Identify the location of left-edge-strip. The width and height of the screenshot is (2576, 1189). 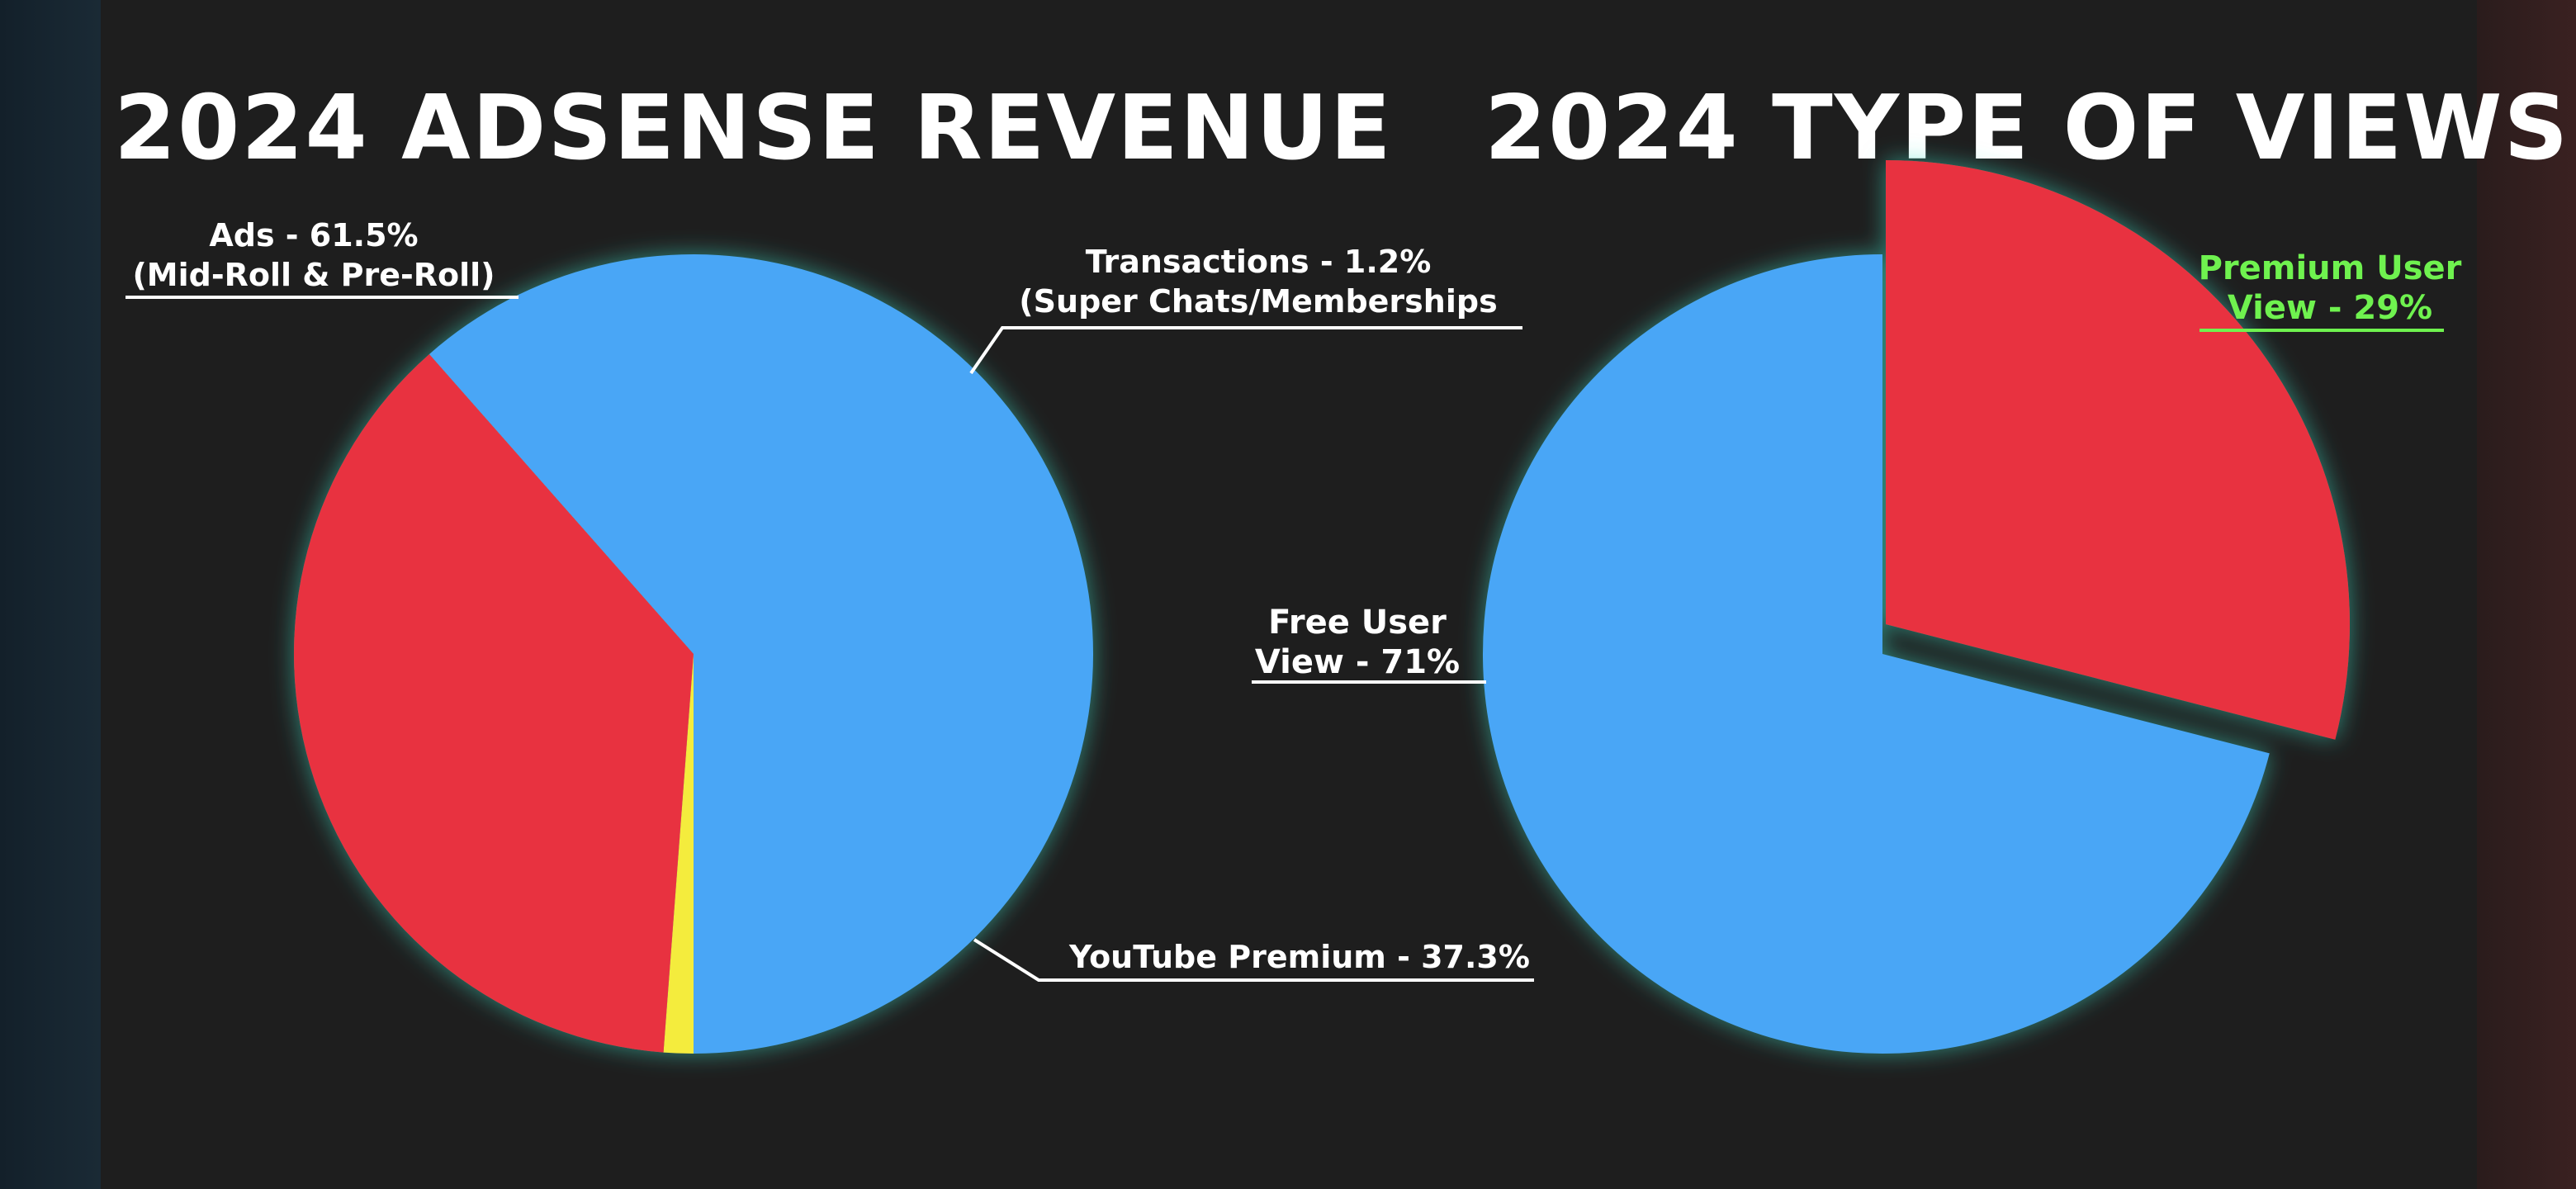
(50, 594).